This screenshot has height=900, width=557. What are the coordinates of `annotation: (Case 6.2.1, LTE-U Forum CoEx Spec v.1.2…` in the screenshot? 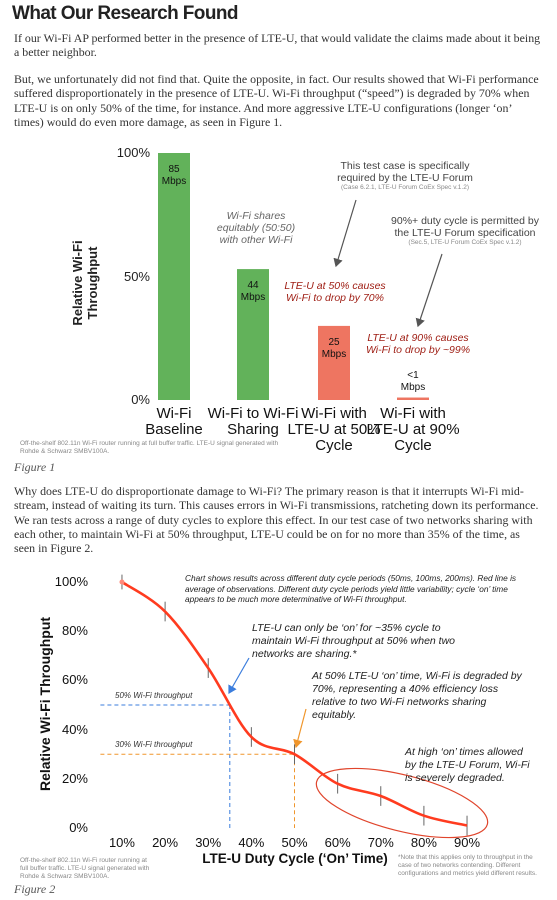 It's located at (405, 187).